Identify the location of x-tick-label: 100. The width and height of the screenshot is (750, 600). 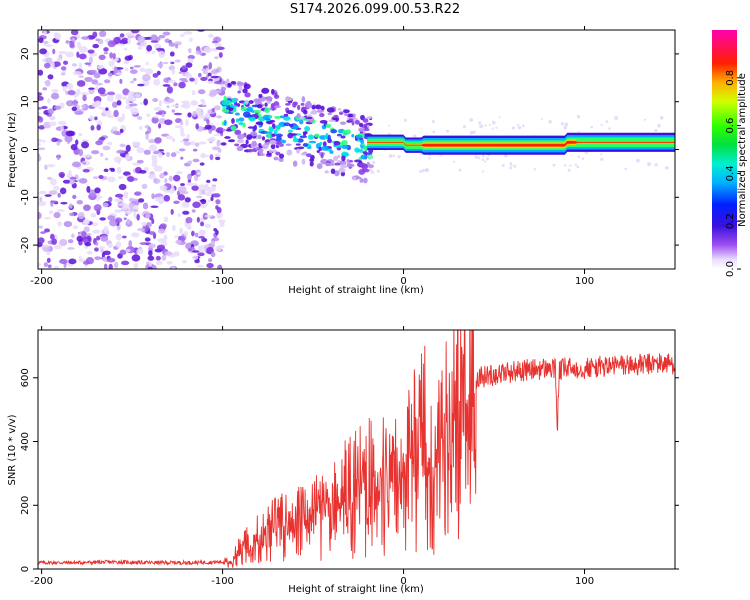
(584, 281).